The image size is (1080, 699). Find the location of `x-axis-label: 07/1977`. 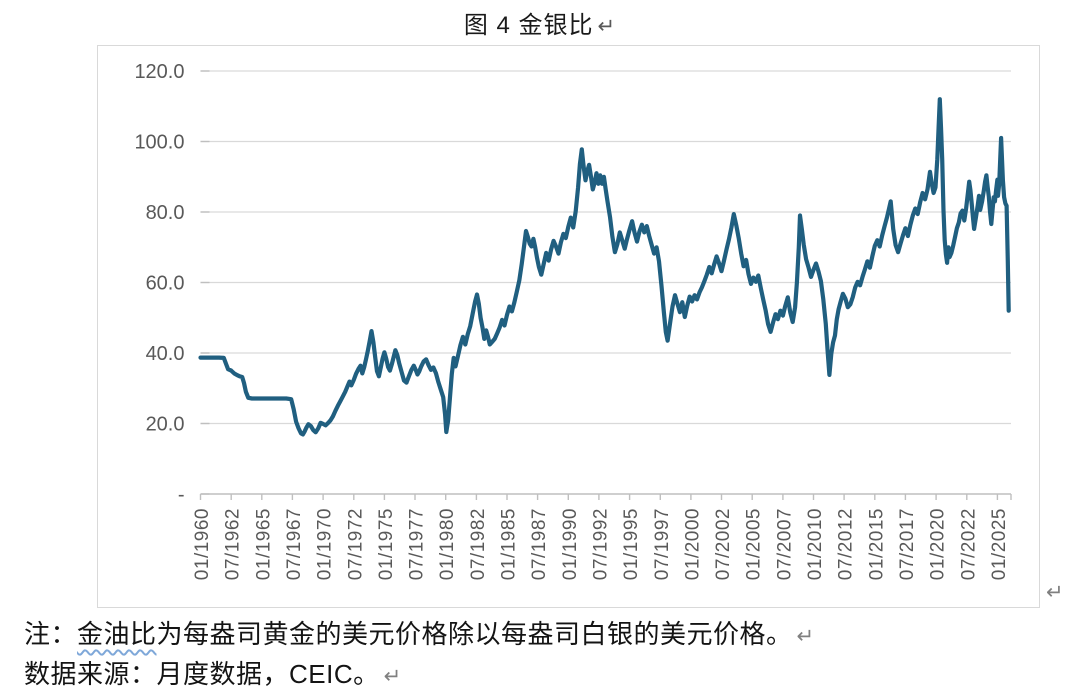

x-axis-label: 07/1977 is located at coordinates (417, 544).